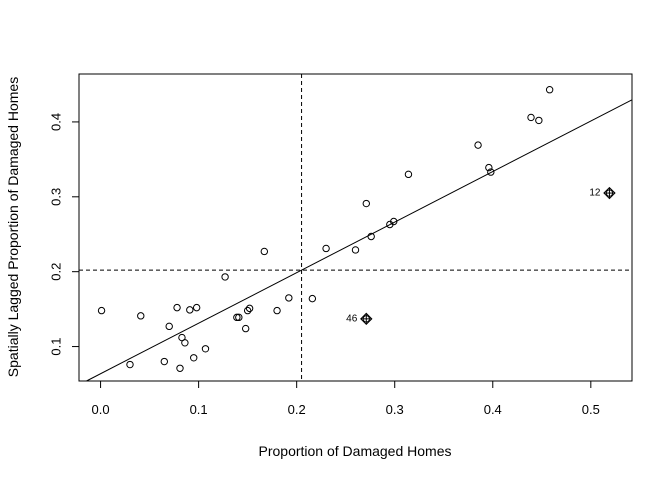 Image resolution: width=672 pixels, height=480 pixels. I want to click on x-tick-label: 0.5, so click(591, 409).